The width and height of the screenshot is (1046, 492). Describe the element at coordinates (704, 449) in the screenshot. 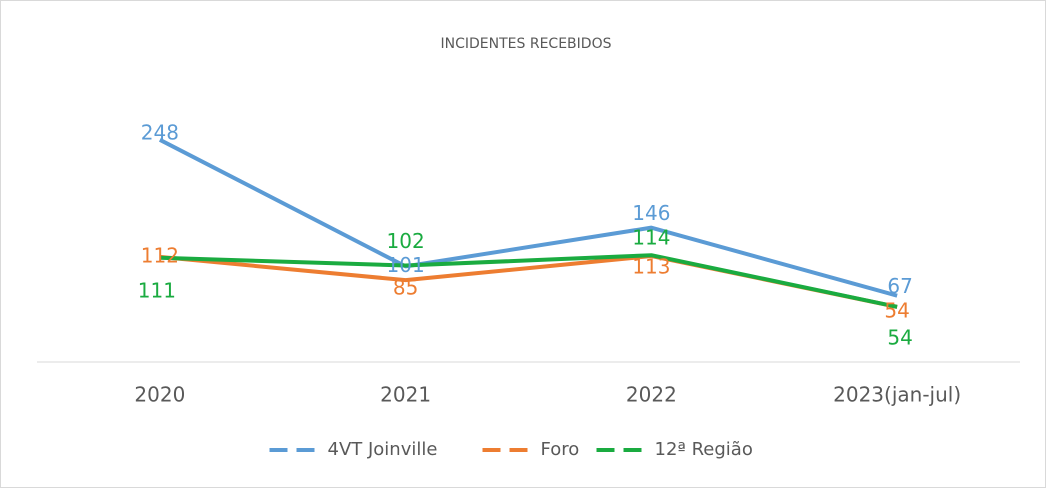

I see `legend-label: 12ª Região` at that location.